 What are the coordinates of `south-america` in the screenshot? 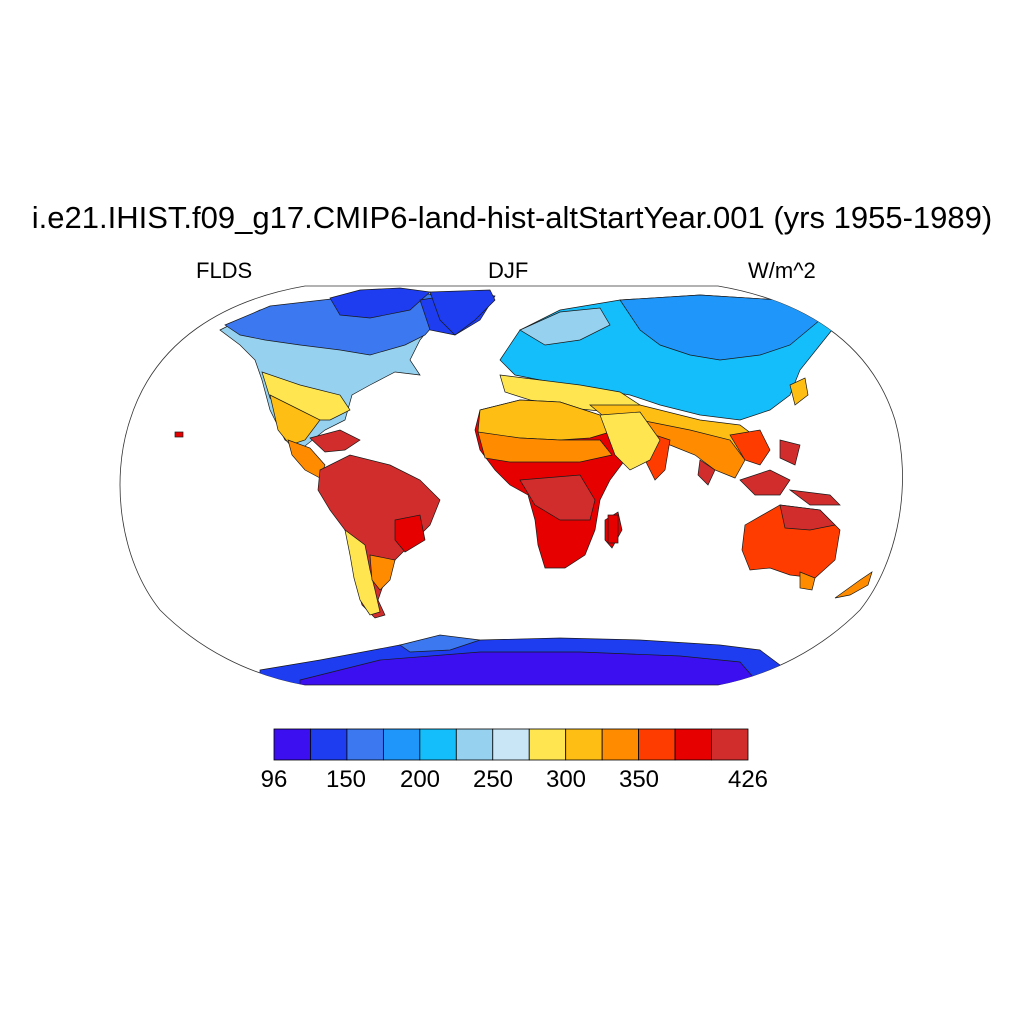 It's located at (379, 536).